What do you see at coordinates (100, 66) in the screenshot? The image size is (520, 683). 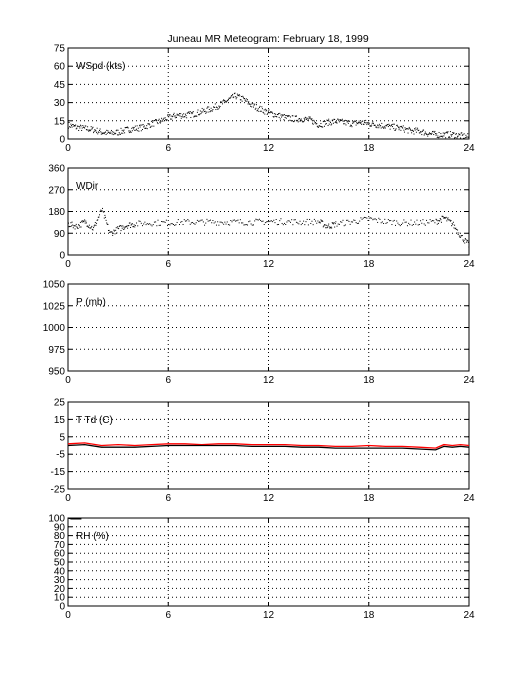 I see `panel-label: WSpd (kts)` at bounding box center [100, 66].